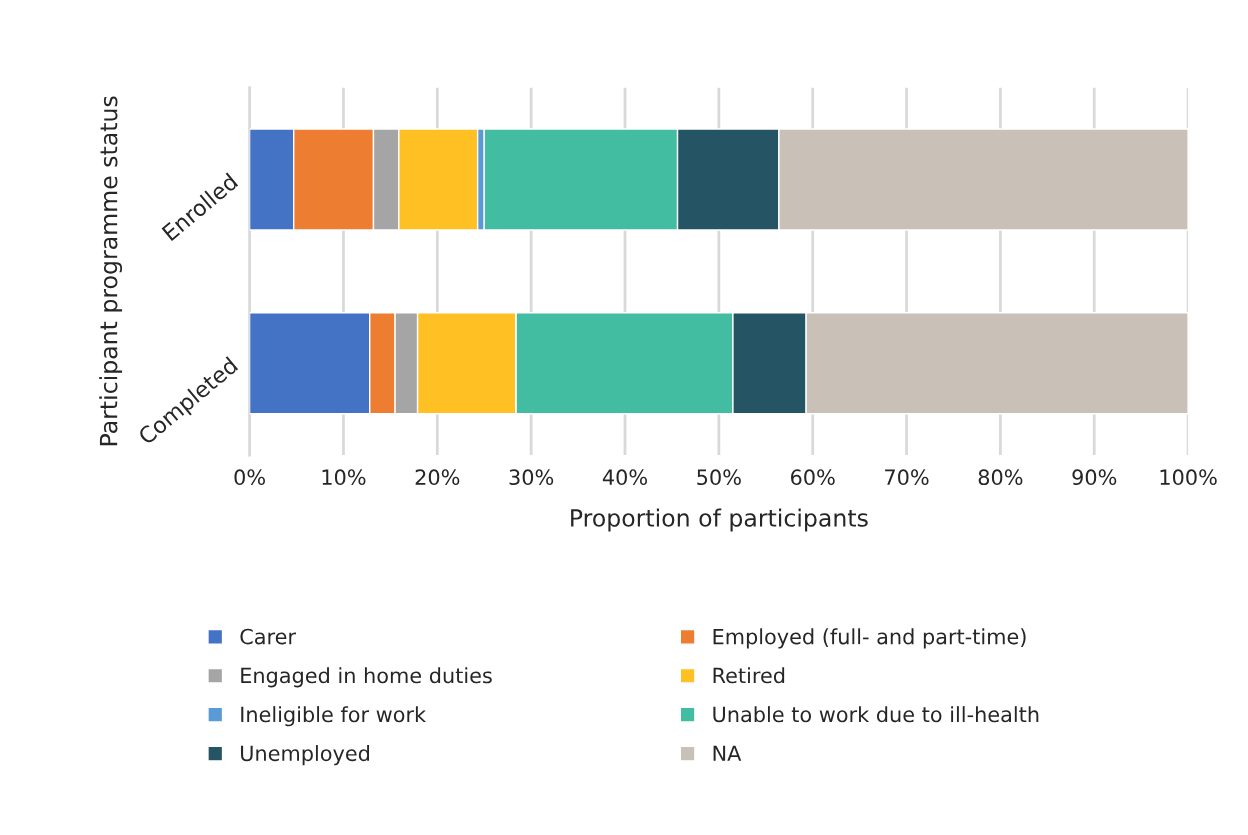 This screenshot has height=835, width=1248. Describe the element at coordinates (869, 638) in the screenshot. I see `legend-label: Employed (full- and part-time)` at that location.